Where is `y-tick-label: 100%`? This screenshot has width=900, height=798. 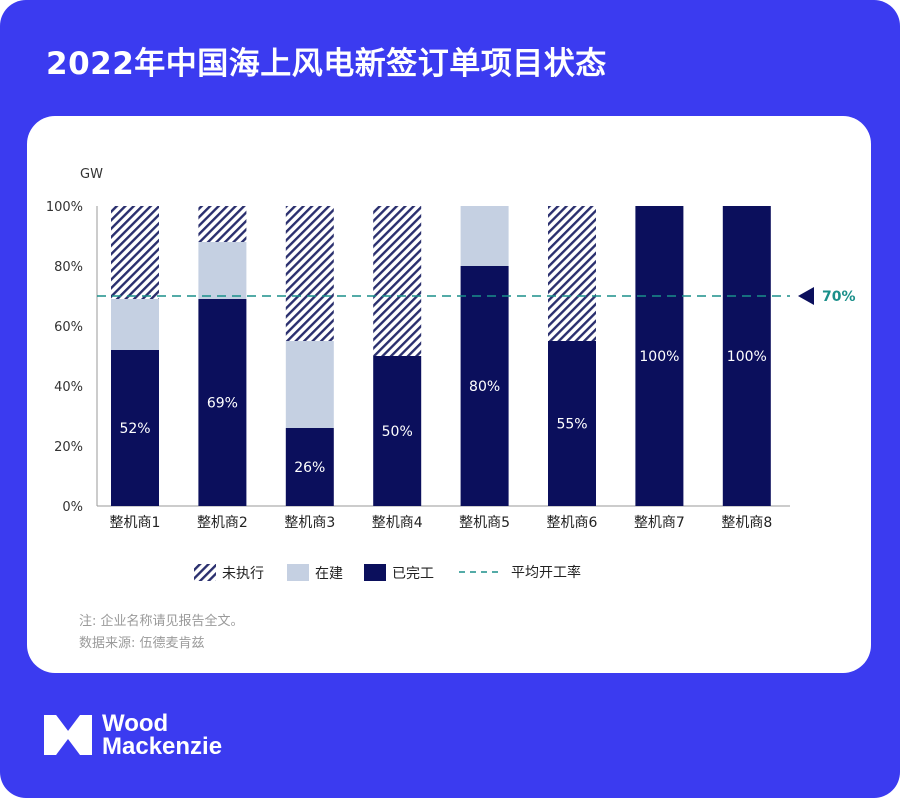
y-tick-label: 100% is located at coordinates (64, 207).